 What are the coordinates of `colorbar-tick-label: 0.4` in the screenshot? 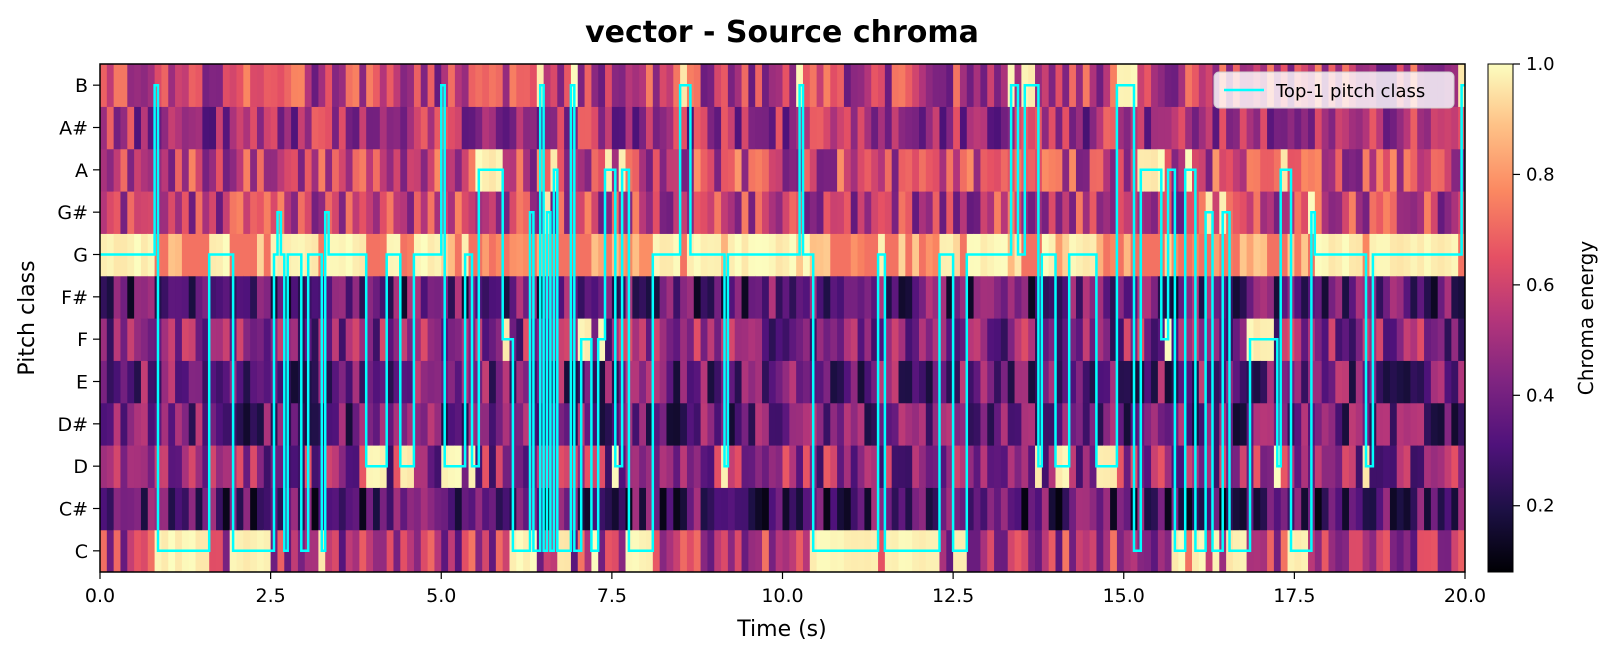 It's located at (1540, 395).